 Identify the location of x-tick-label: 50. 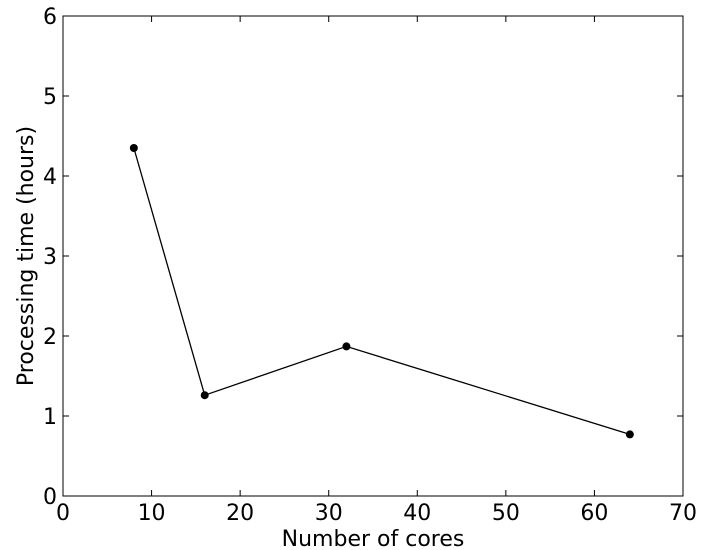
(506, 513).